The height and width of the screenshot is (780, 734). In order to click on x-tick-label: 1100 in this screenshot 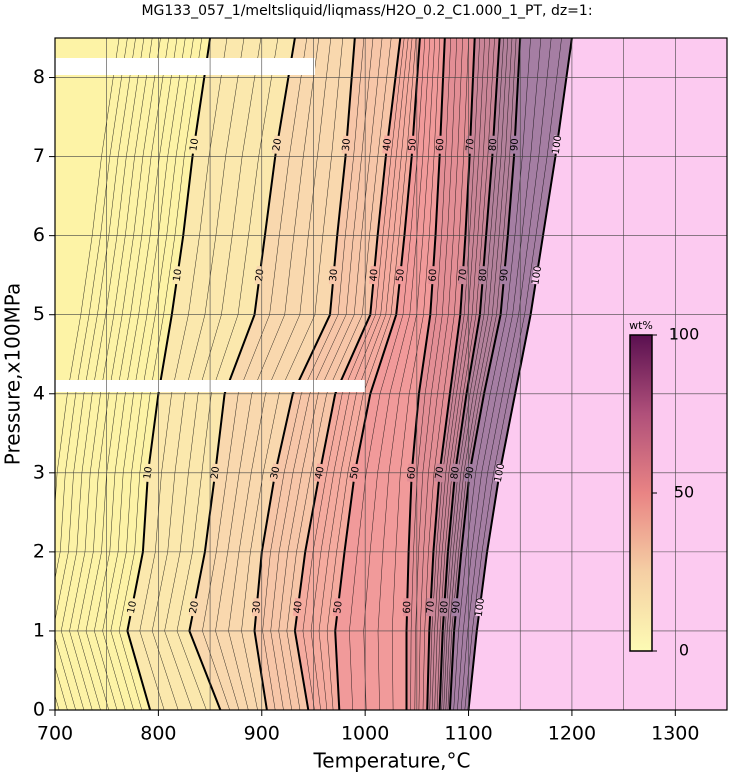, I will do `click(468, 734)`.